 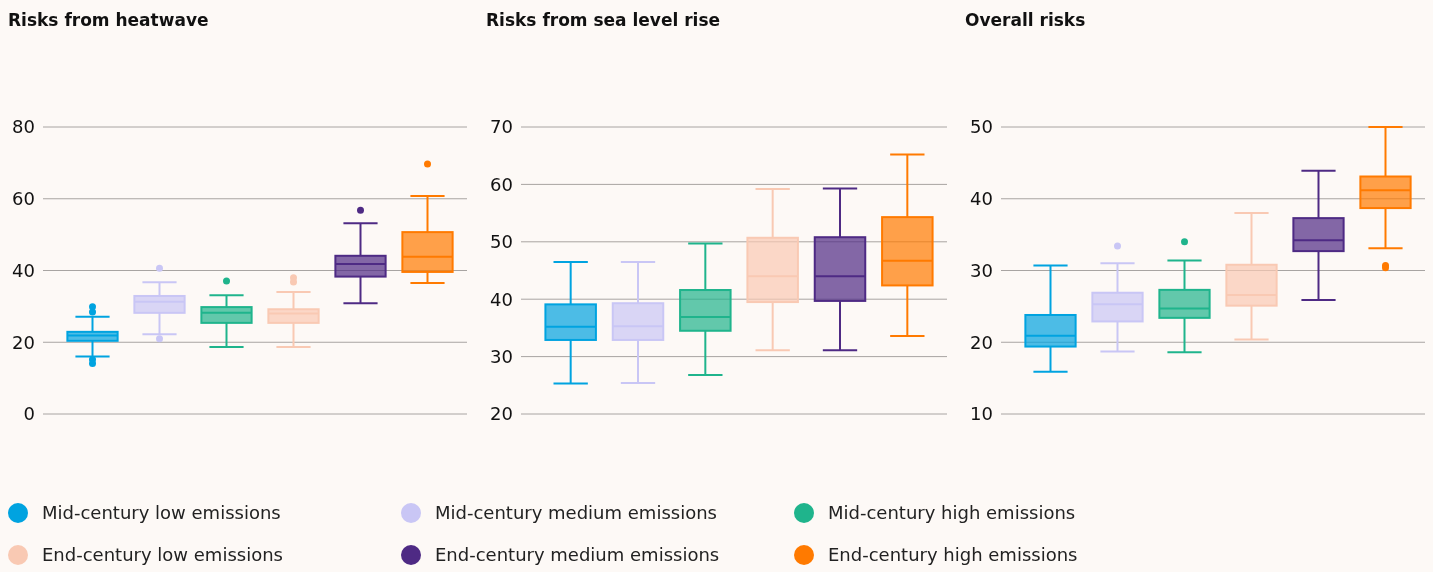 I want to click on legend-label: End-century medium emissions, so click(x=577, y=555).